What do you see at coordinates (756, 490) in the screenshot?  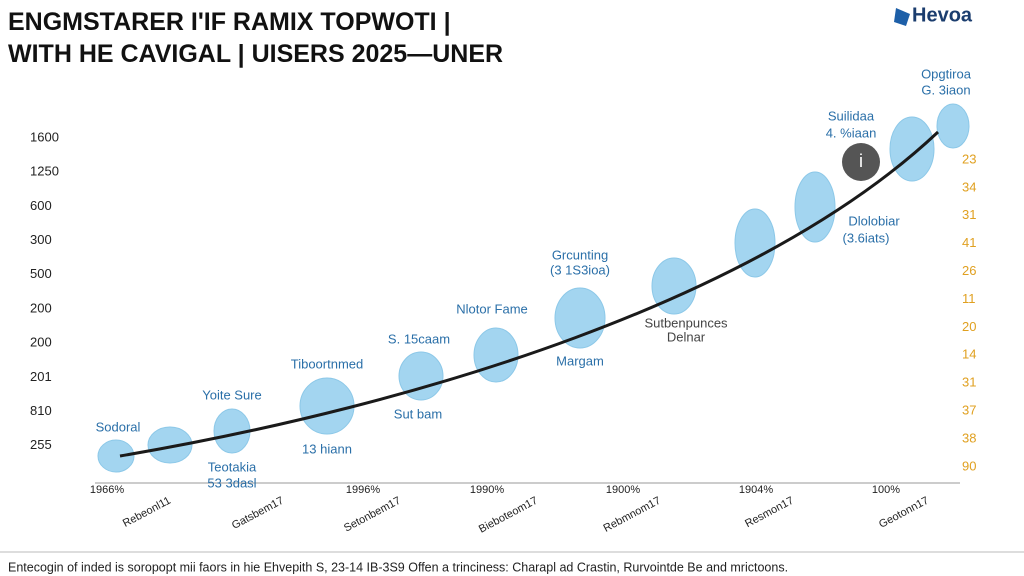 I see `x-label: 1904%` at bounding box center [756, 490].